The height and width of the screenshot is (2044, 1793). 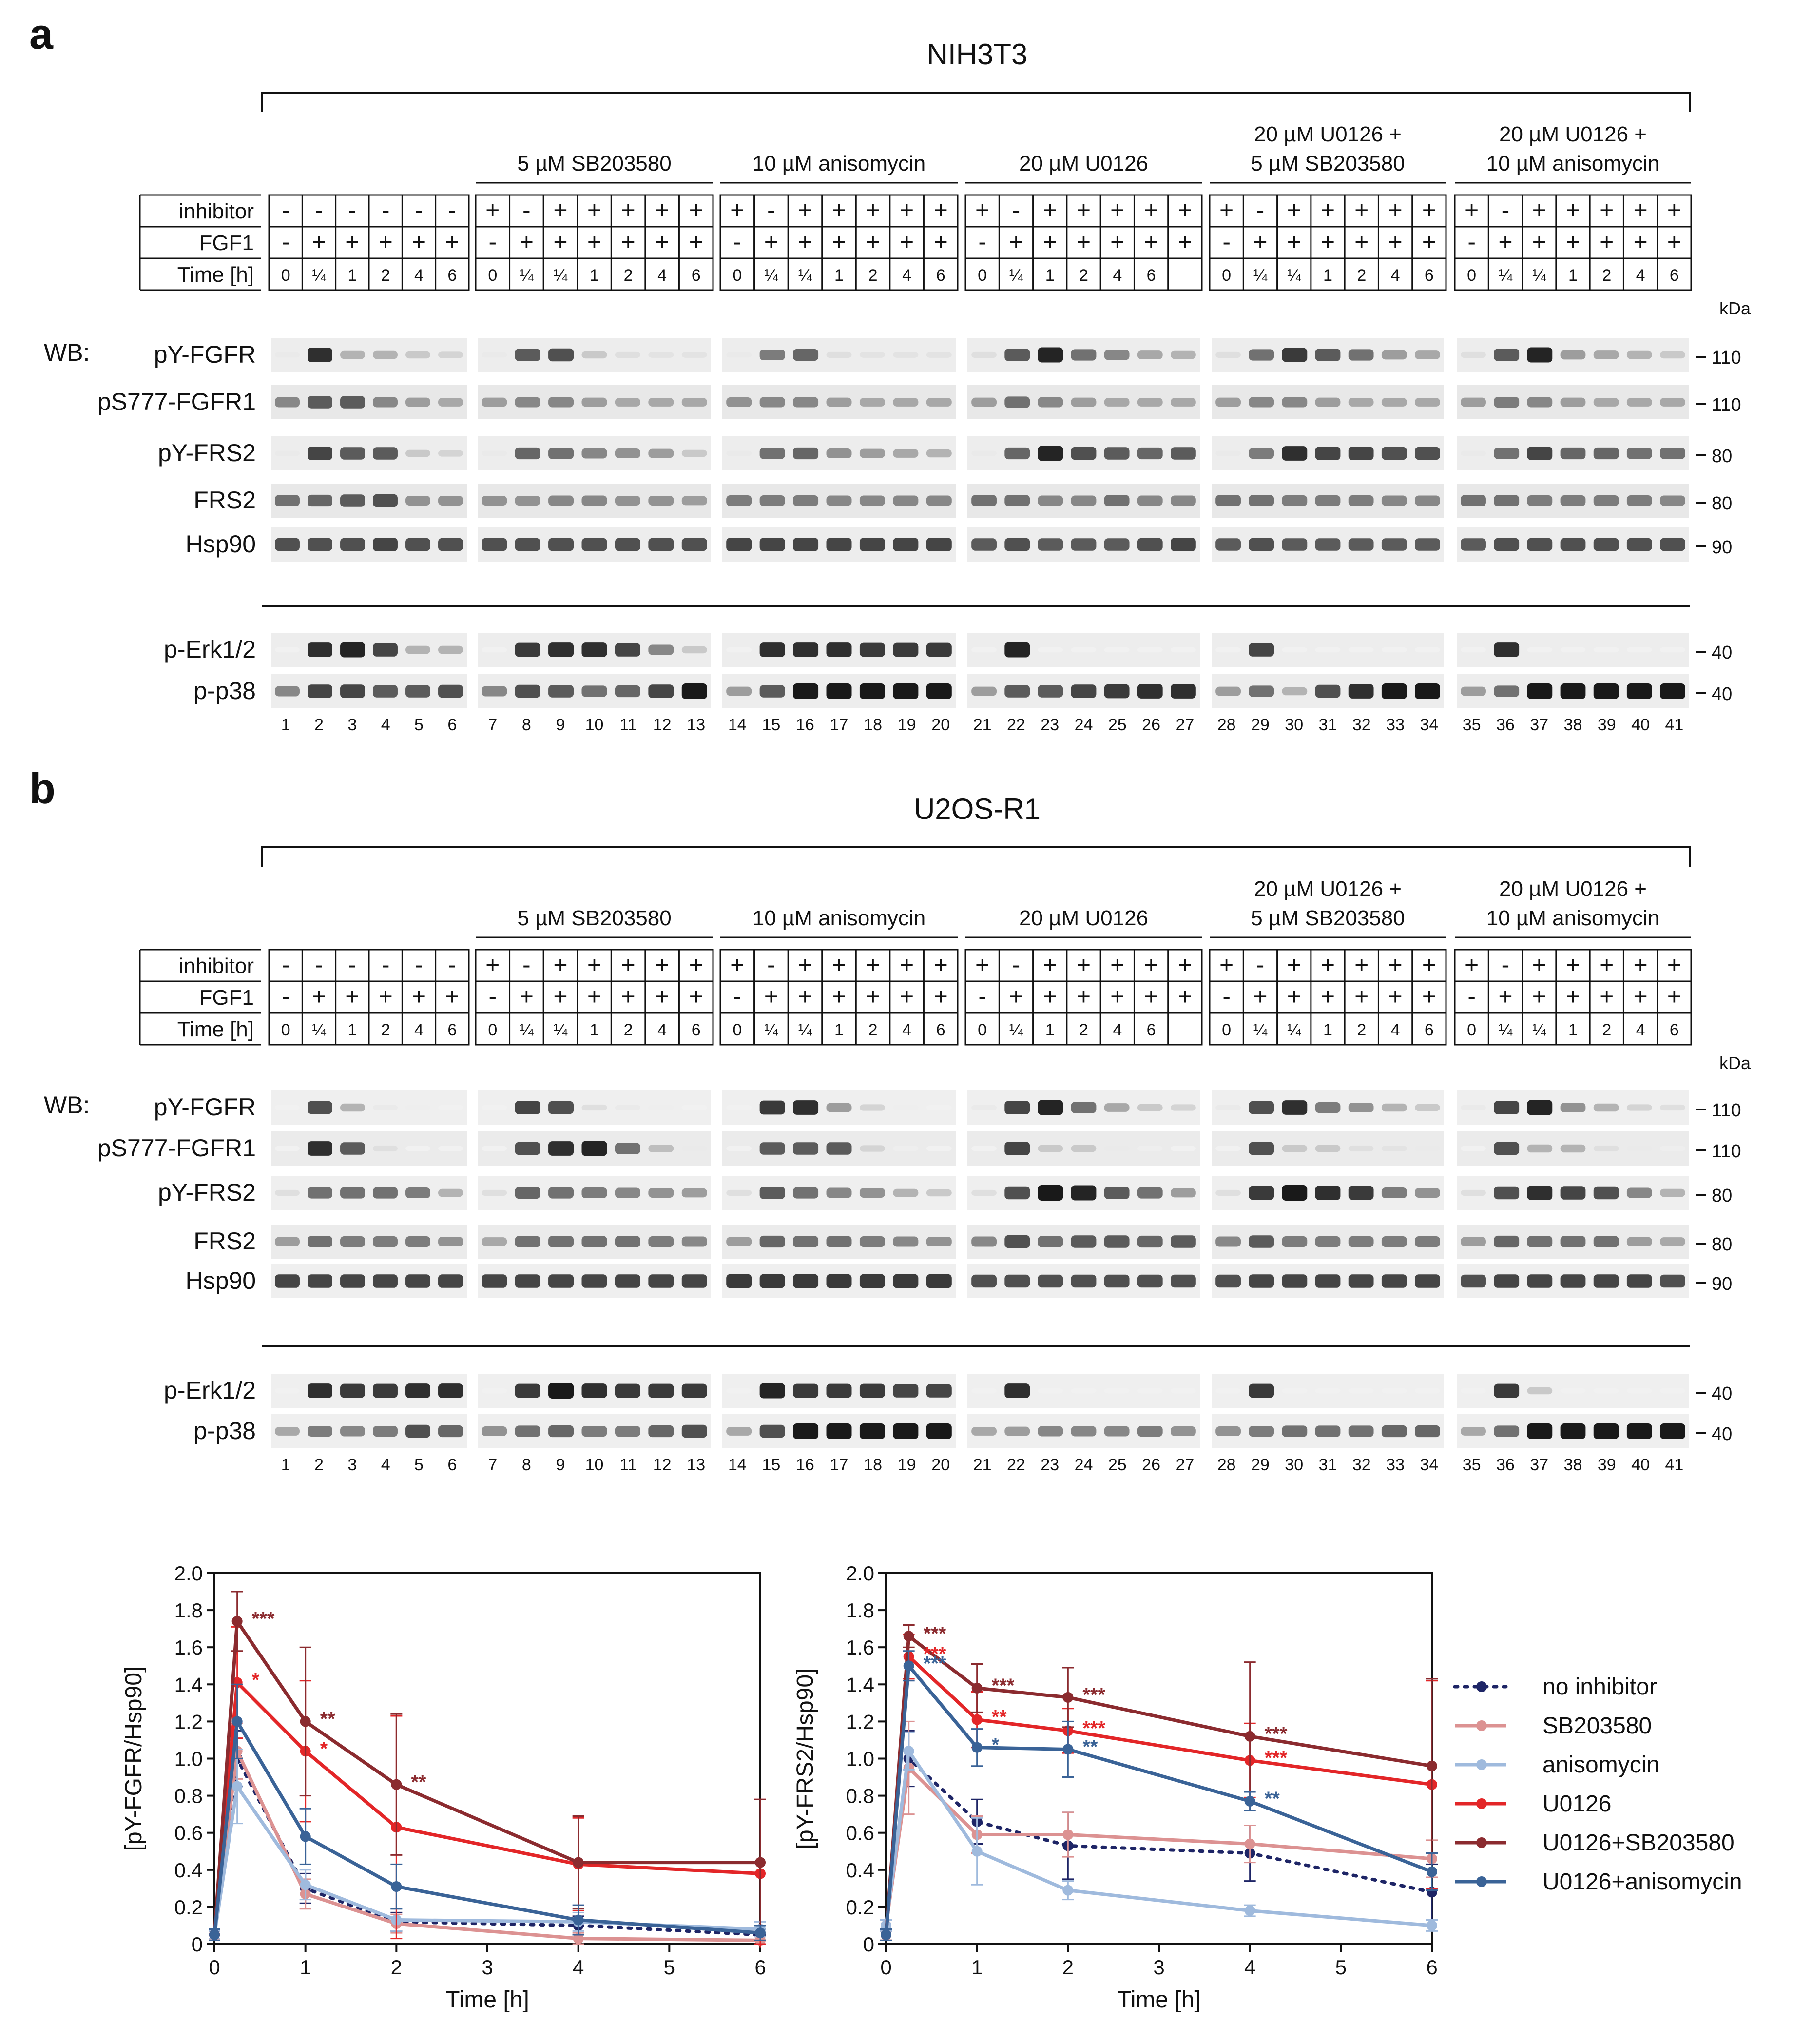 I want to click on fgf1-cell: -, so click(x=493, y=996).